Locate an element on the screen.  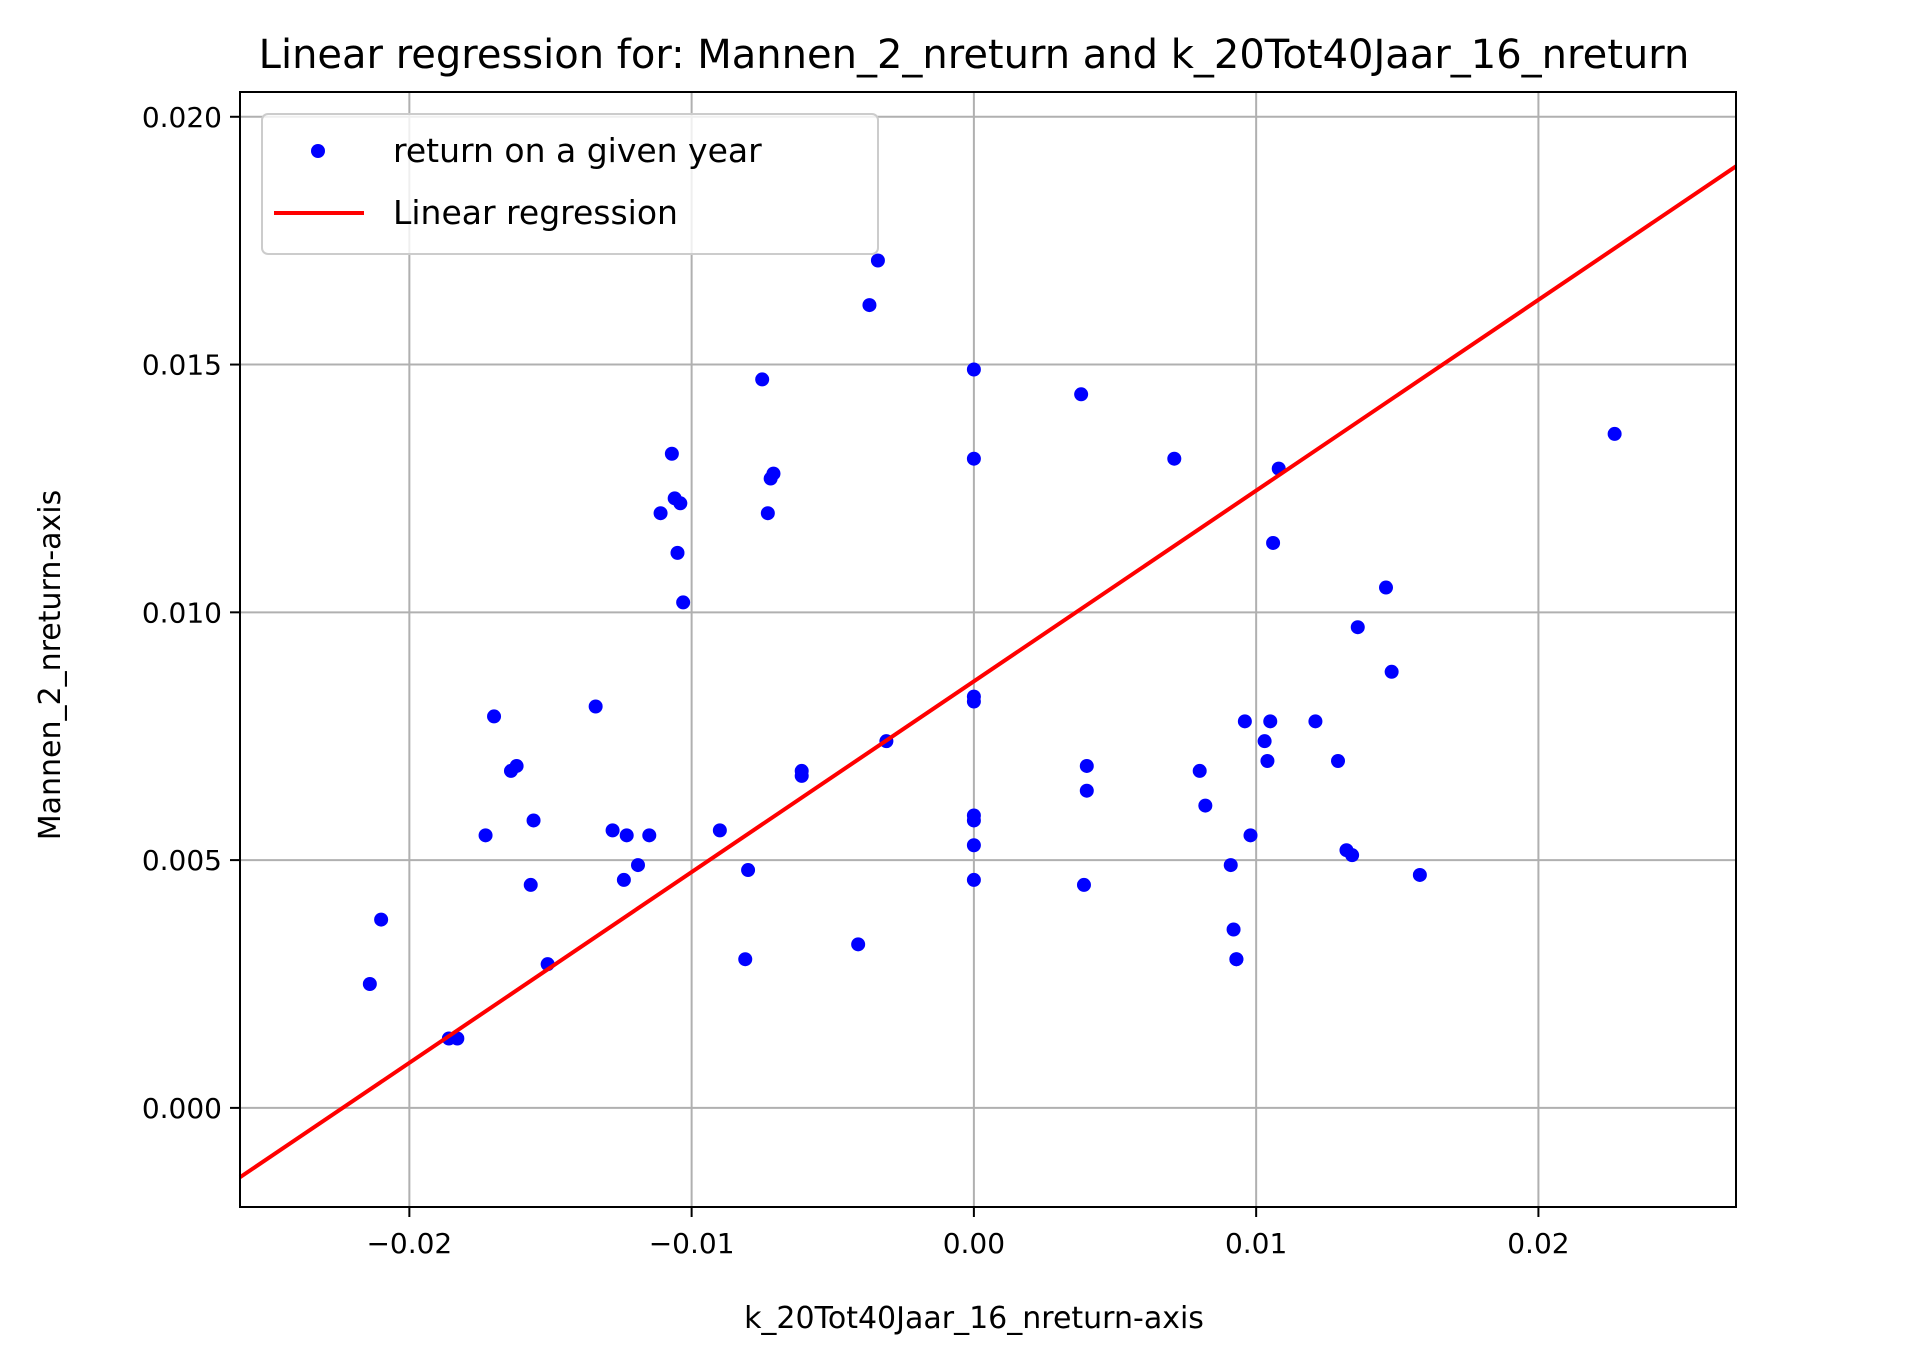
x-tick-label: 0.00 is located at coordinates (974, 1243).